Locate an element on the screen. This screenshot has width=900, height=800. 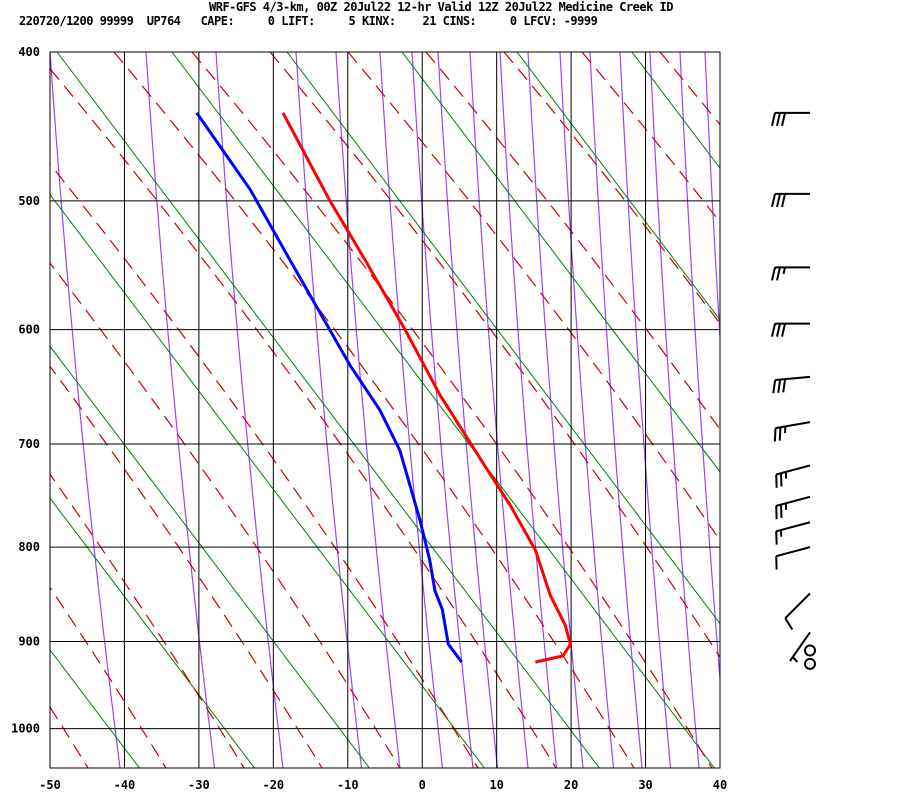
y-tick-label: 600 is located at coordinates (29, 330).